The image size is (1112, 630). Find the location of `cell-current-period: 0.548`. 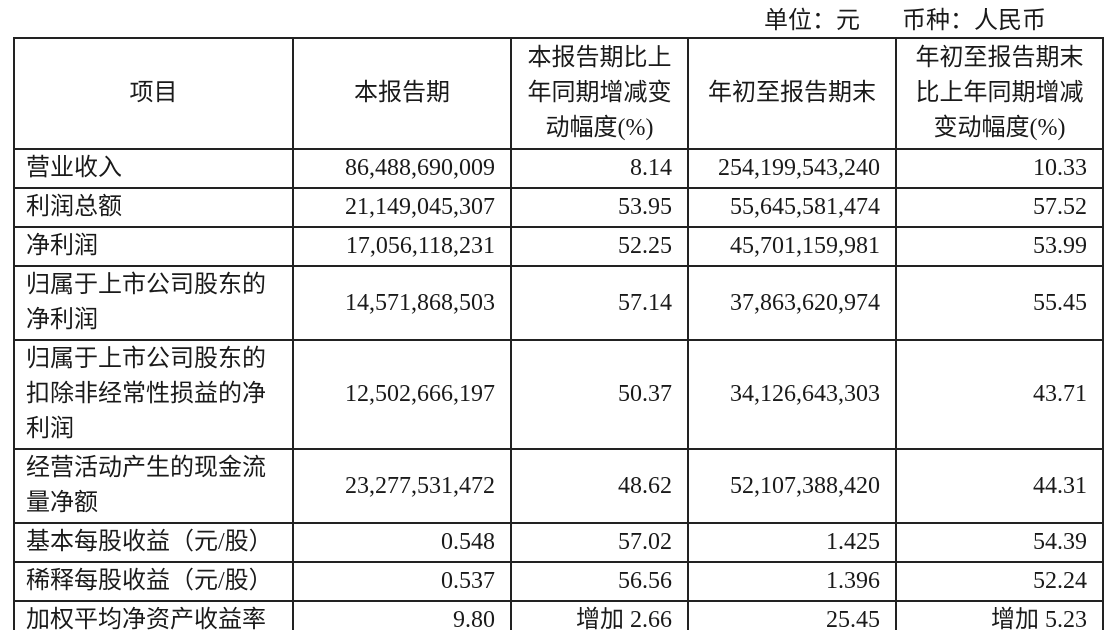

cell-current-period: 0.548 is located at coordinates (402, 542).